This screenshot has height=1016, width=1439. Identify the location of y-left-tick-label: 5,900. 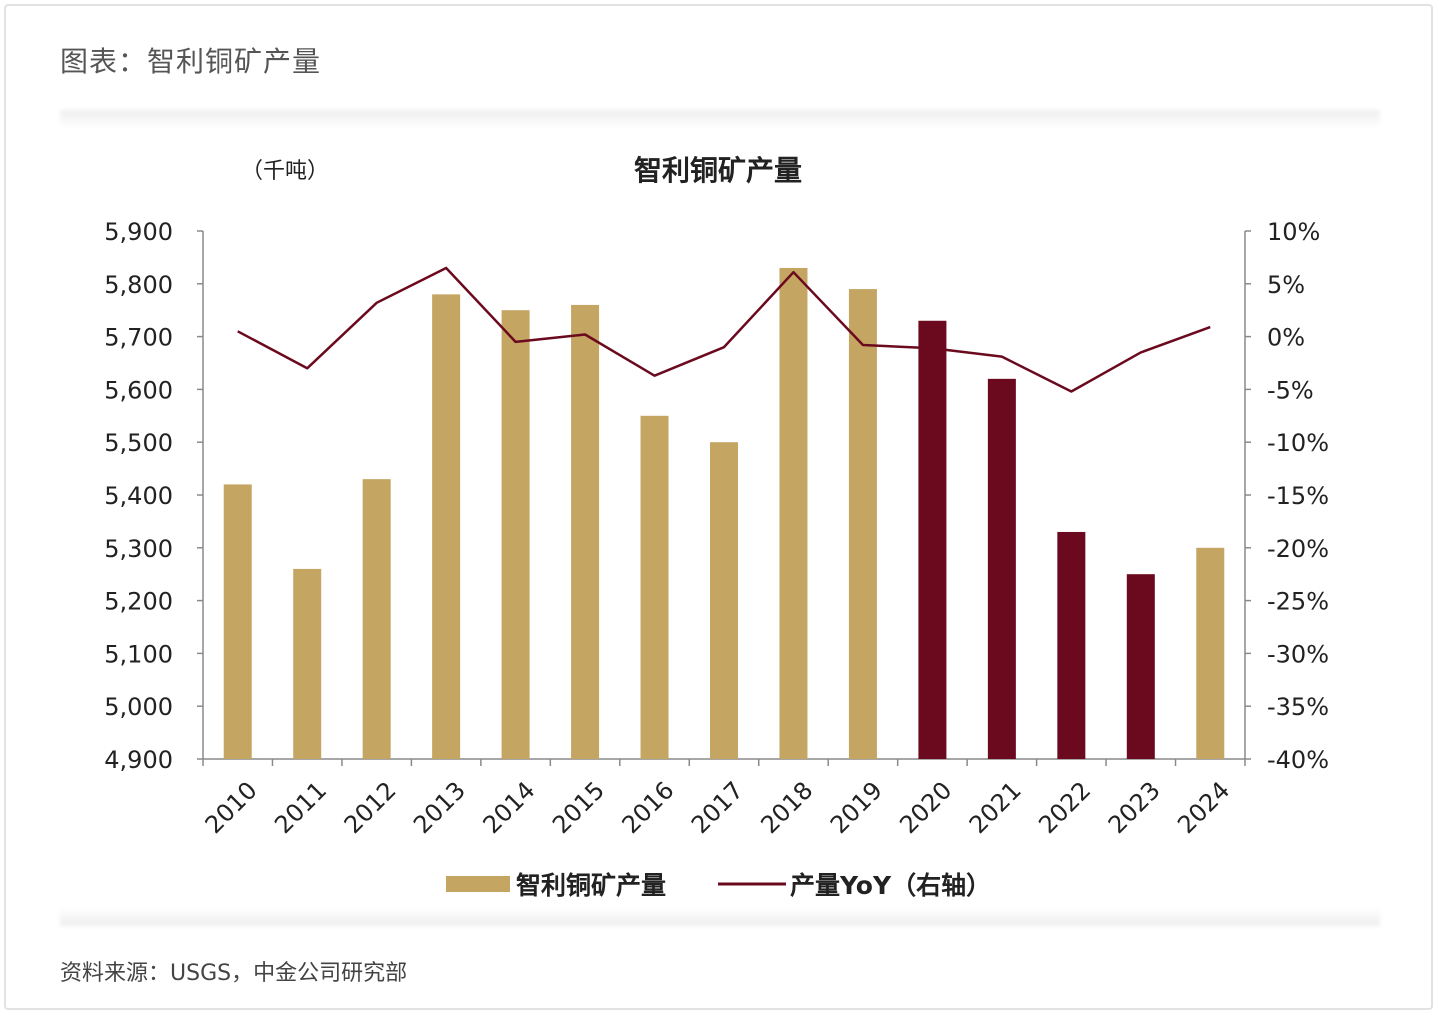
(138, 232).